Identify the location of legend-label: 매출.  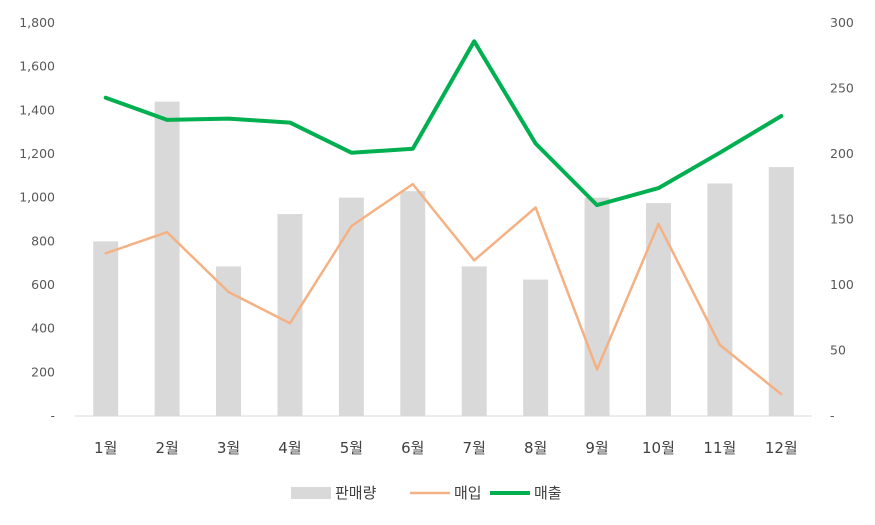
(548, 493).